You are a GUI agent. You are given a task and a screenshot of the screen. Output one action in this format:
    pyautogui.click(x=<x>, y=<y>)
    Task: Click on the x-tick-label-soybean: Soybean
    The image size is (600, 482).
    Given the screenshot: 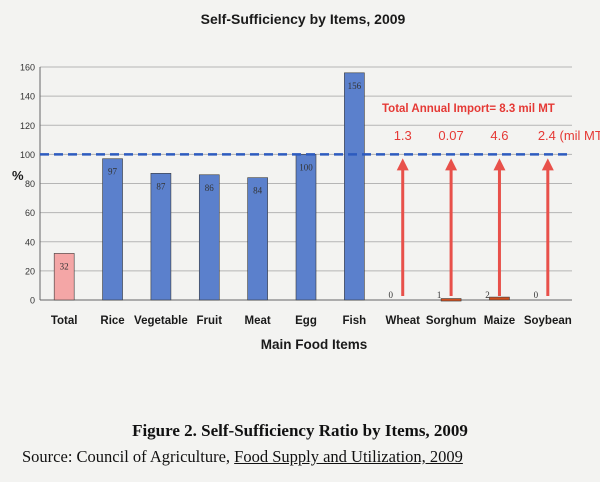 What is the action you would take?
    pyautogui.click(x=548, y=321)
    